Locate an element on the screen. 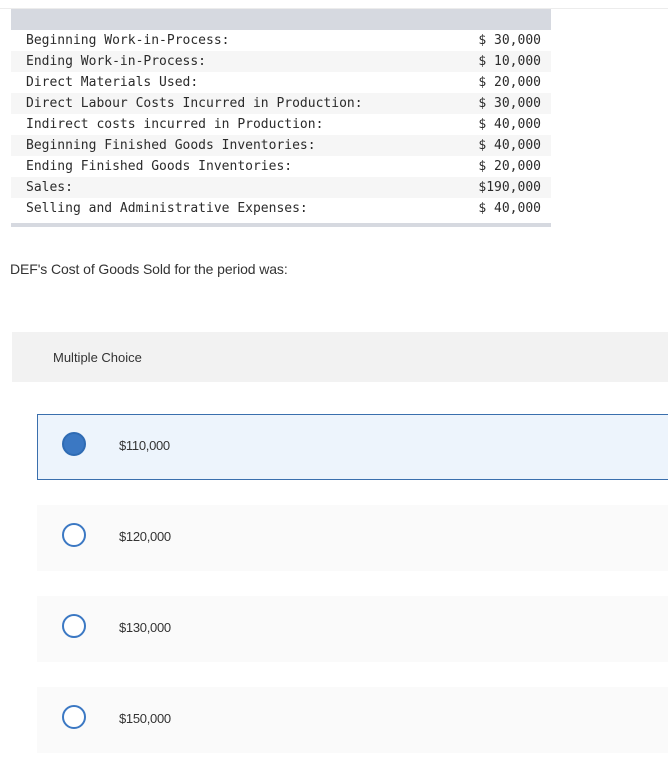 The height and width of the screenshot is (758, 668). row-label: Ending Finished Goods Inventories: is located at coordinates (159, 166).